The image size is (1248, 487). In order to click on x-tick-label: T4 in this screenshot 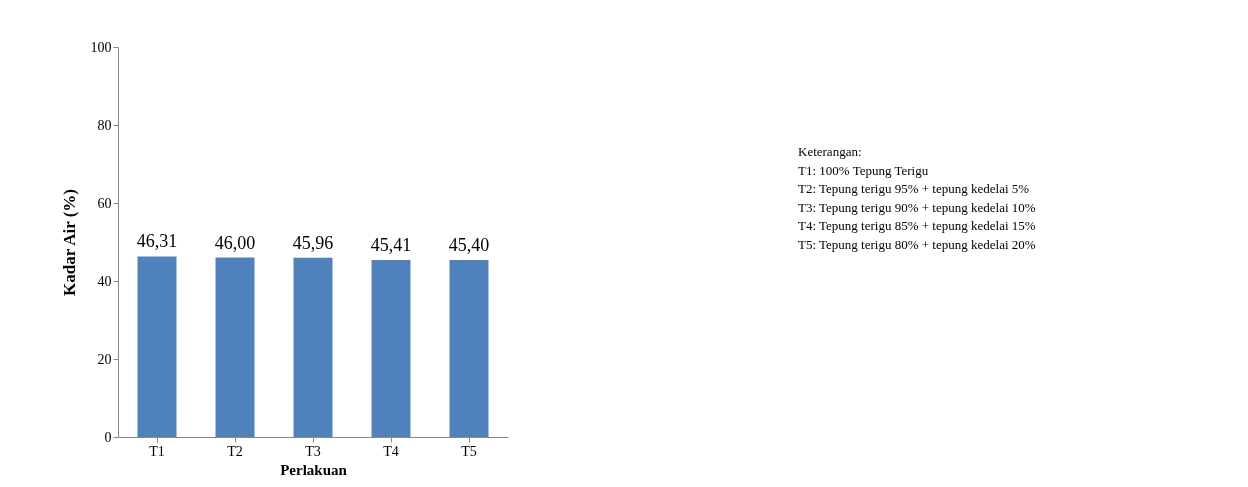, I will do `click(391, 451)`.